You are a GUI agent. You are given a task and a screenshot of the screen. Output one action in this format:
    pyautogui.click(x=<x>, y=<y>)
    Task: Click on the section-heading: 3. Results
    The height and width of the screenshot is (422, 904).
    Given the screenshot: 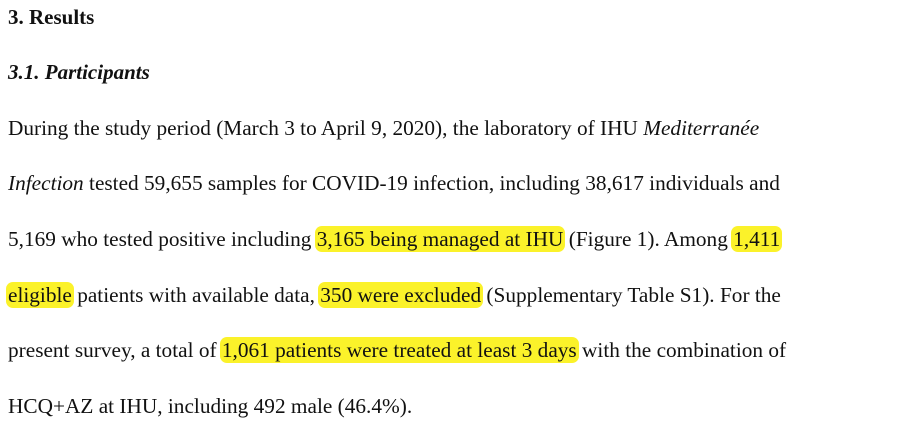 What is the action you would take?
    pyautogui.click(x=51, y=17)
    